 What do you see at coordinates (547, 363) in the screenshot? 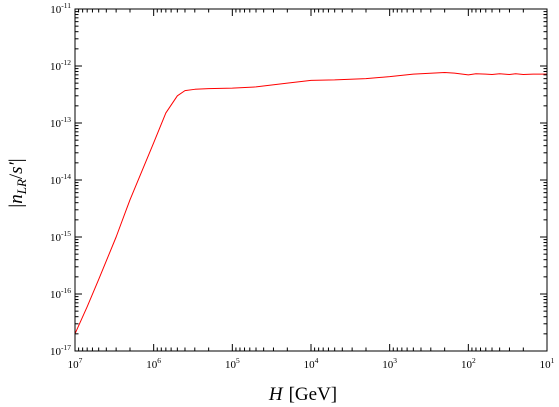
I see `x-tick-label: 10¹` at bounding box center [547, 363].